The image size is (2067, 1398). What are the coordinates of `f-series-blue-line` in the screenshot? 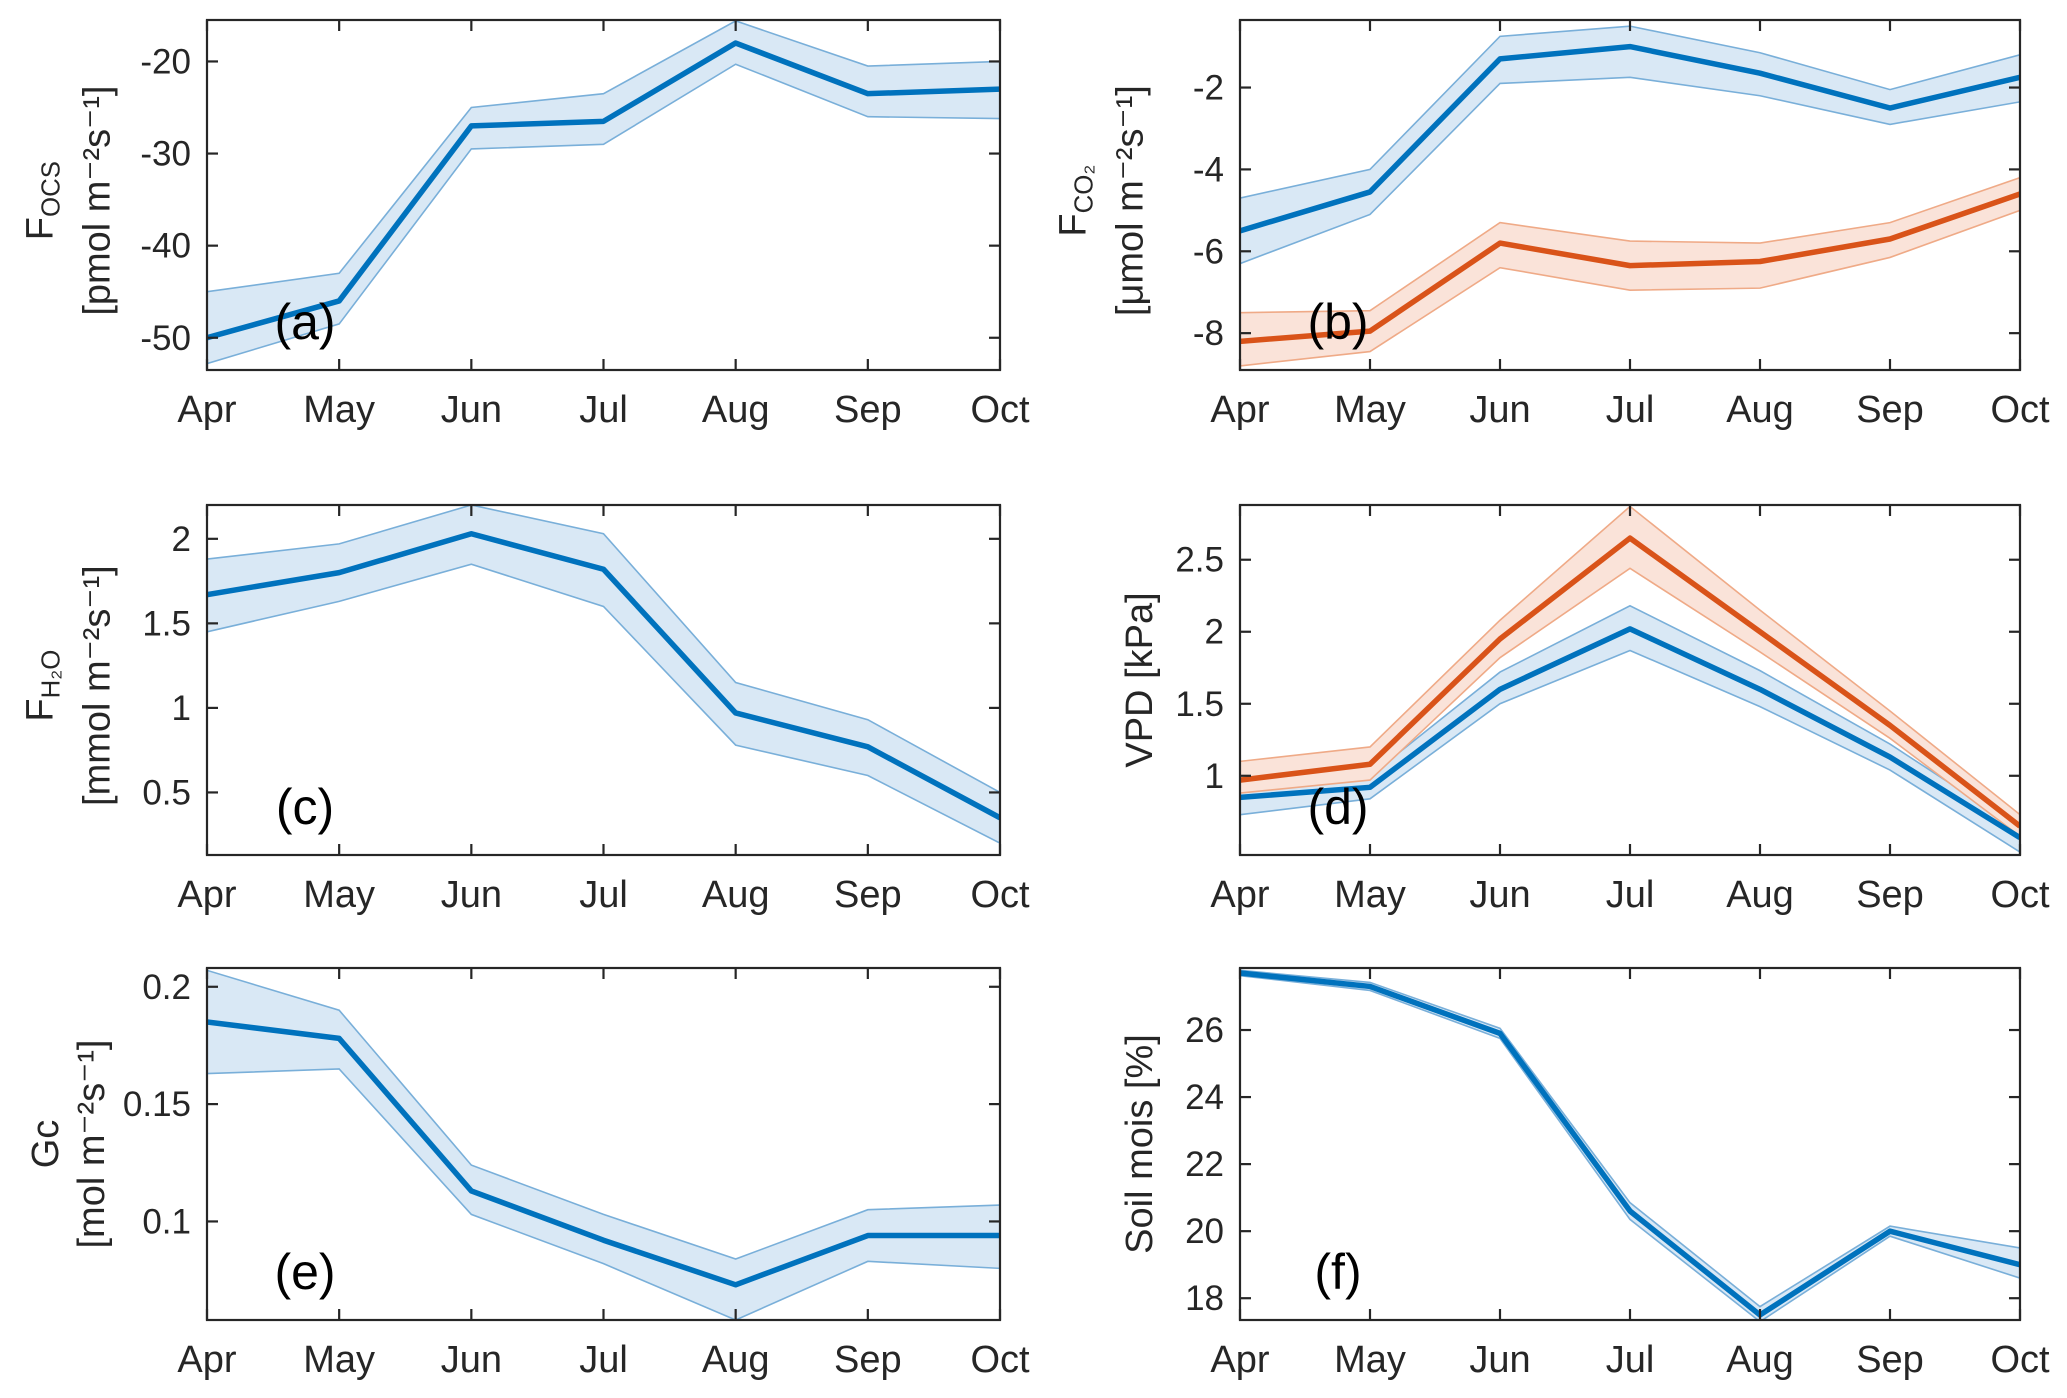 It's located at (1630, 1144).